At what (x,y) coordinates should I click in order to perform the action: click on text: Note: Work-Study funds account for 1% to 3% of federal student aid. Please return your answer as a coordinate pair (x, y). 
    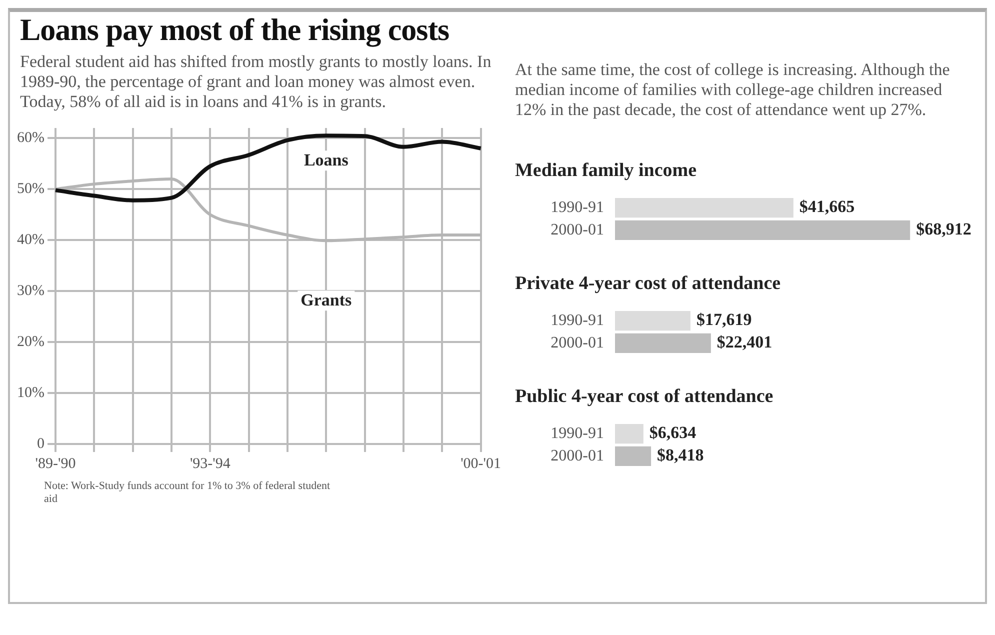
    Looking at the image, I should click on (188, 493).